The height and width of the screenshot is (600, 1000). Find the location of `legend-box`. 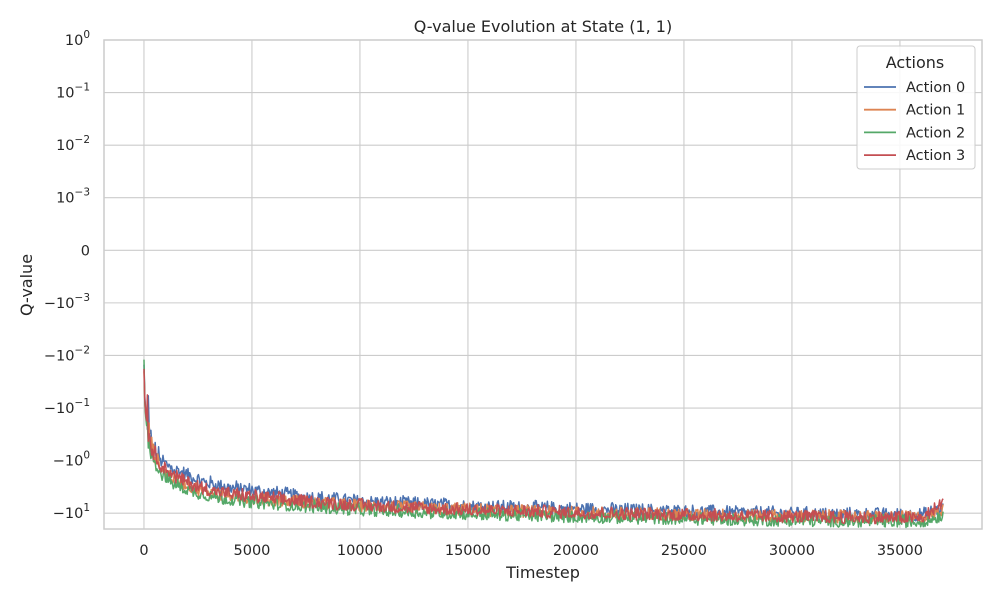

legend-box is located at coordinates (916, 107).